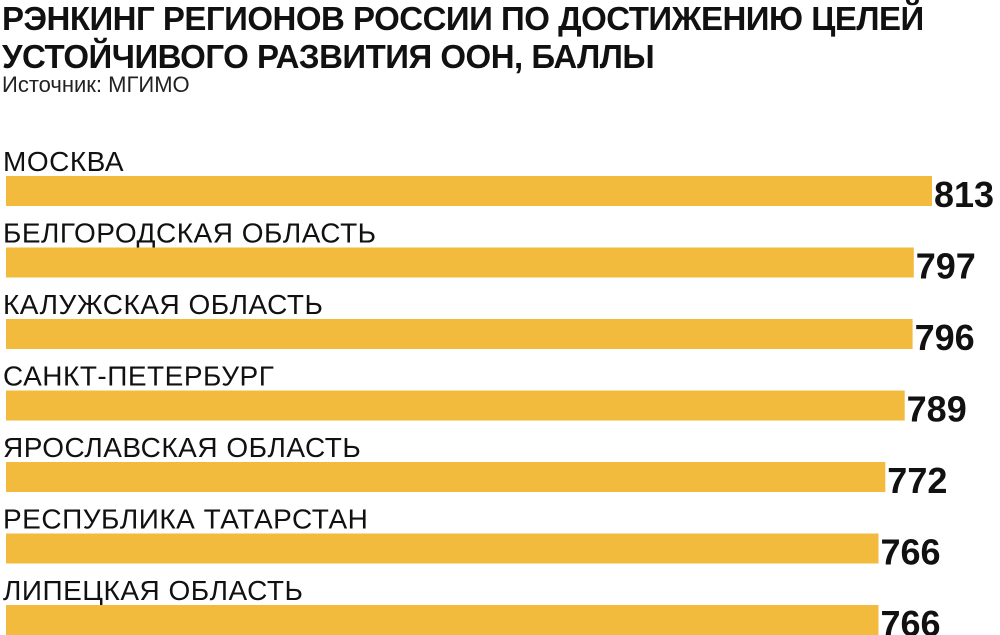 The image size is (1000, 635). I want to click on value-label: 796, so click(945, 337).